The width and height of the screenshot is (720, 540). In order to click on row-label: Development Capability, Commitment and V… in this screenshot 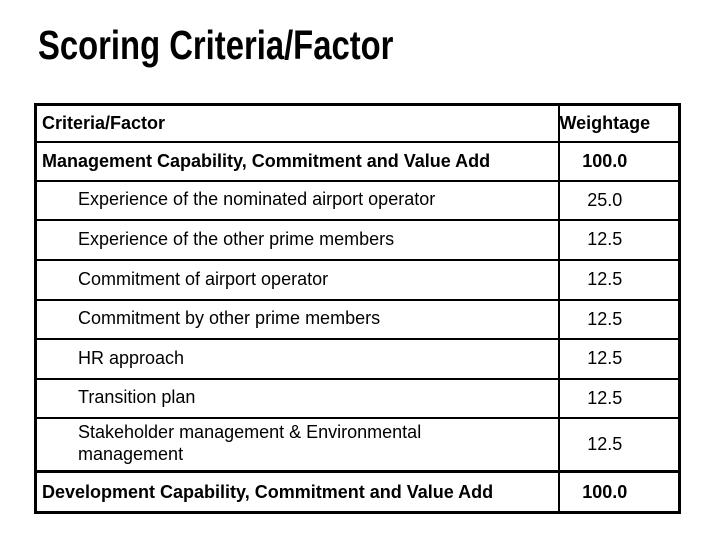, I will do `click(297, 492)`.